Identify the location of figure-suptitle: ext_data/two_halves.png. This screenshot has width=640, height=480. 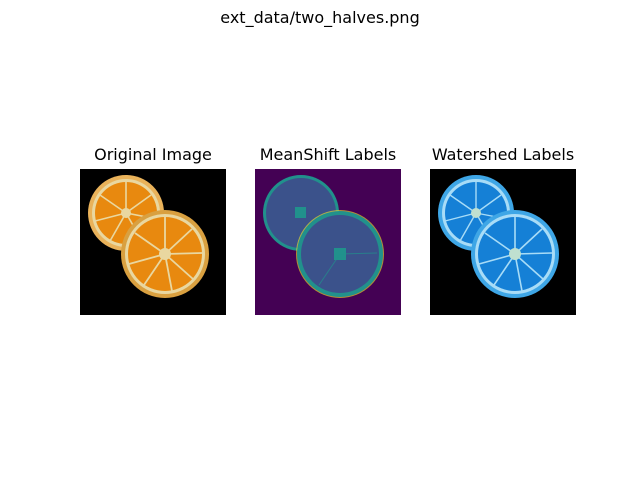
(320, 17).